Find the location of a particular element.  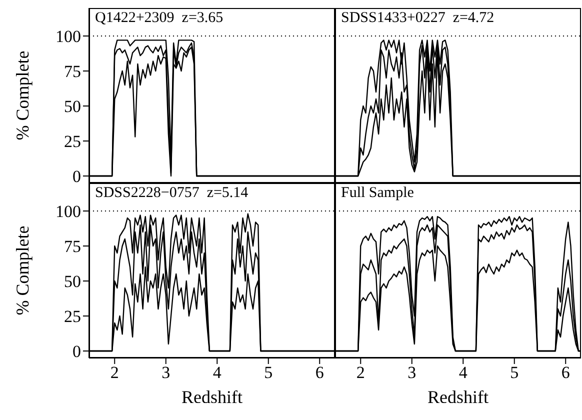

chart-title: Q1422+2309 z=3.65 is located at coordinates (159, 18).